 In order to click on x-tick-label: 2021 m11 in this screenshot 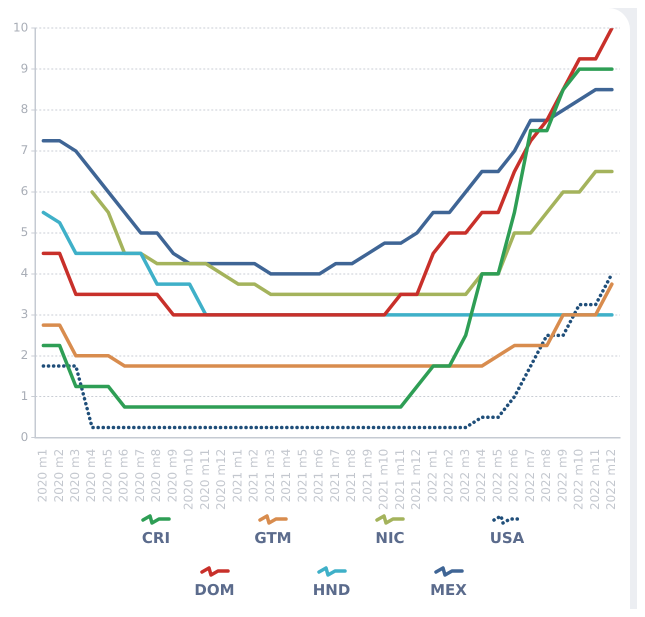, I will do `click(399, 479)`.